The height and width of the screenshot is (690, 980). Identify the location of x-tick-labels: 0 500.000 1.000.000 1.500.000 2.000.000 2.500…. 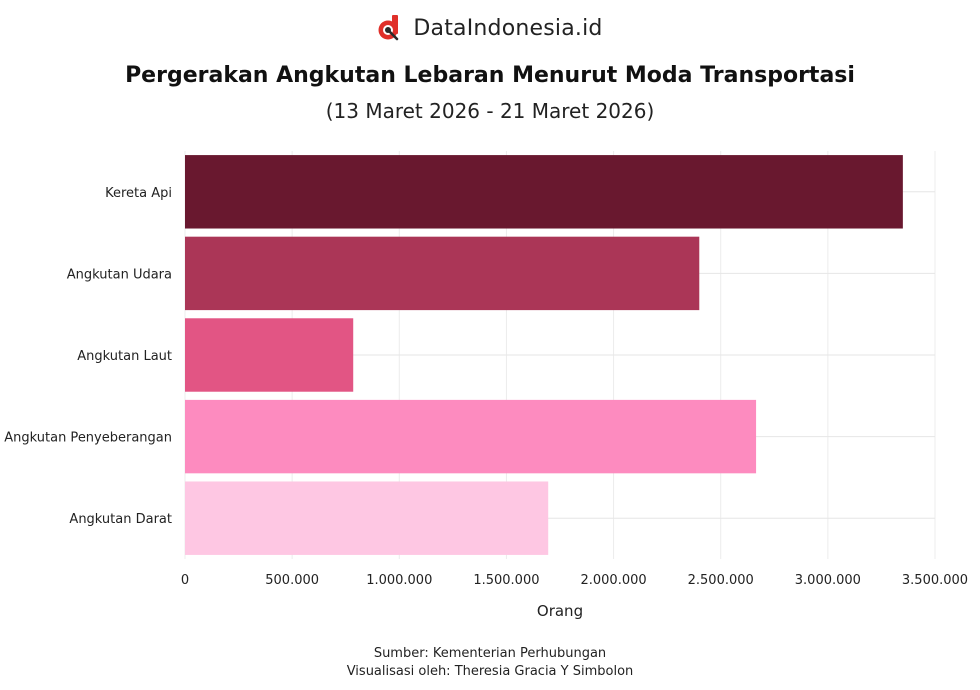
(574, 580).